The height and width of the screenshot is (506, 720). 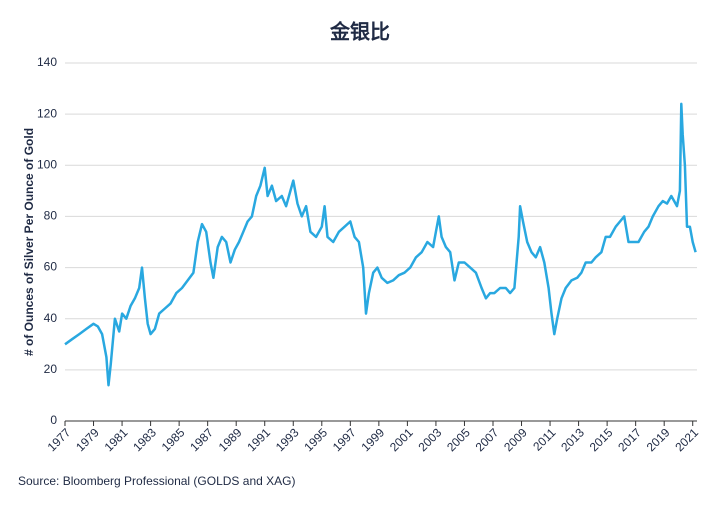 I want to click on y-tick-label: 0, so click(x=53, y=420).